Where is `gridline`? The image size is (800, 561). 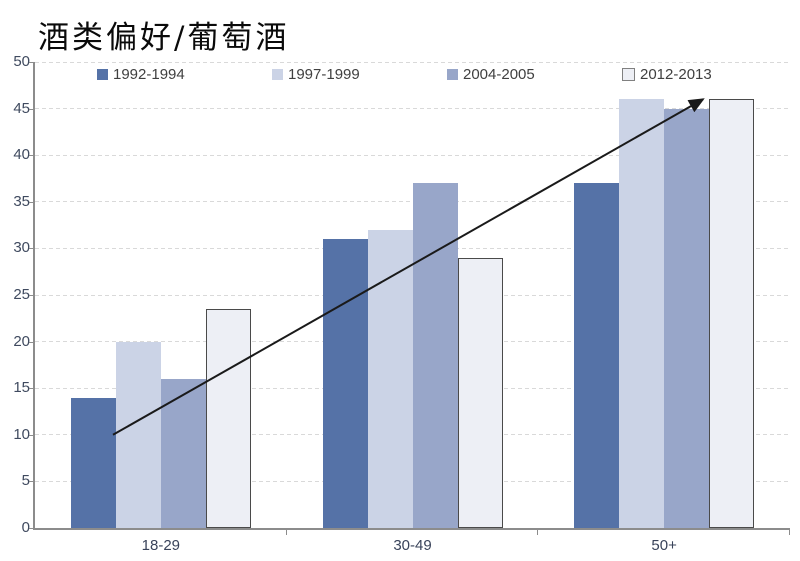 gridline is located at coordinates (412, 62).